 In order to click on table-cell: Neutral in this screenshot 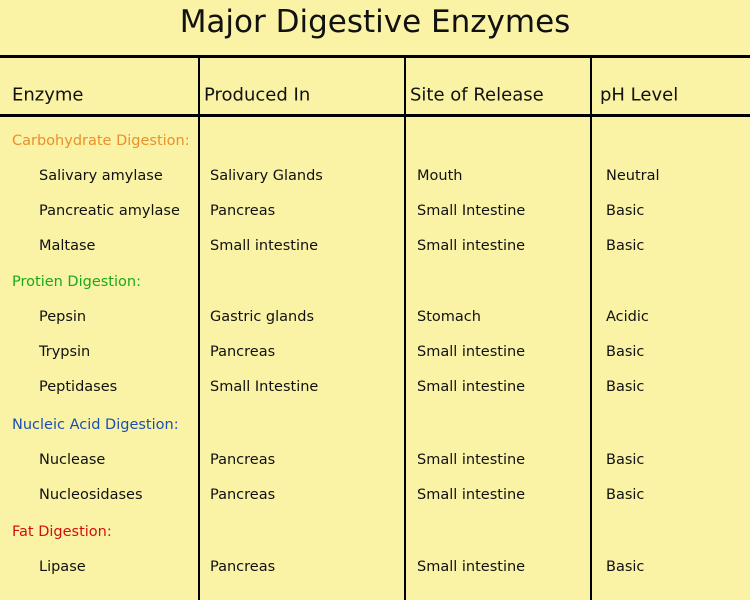, I will do `click(633, 176)`.